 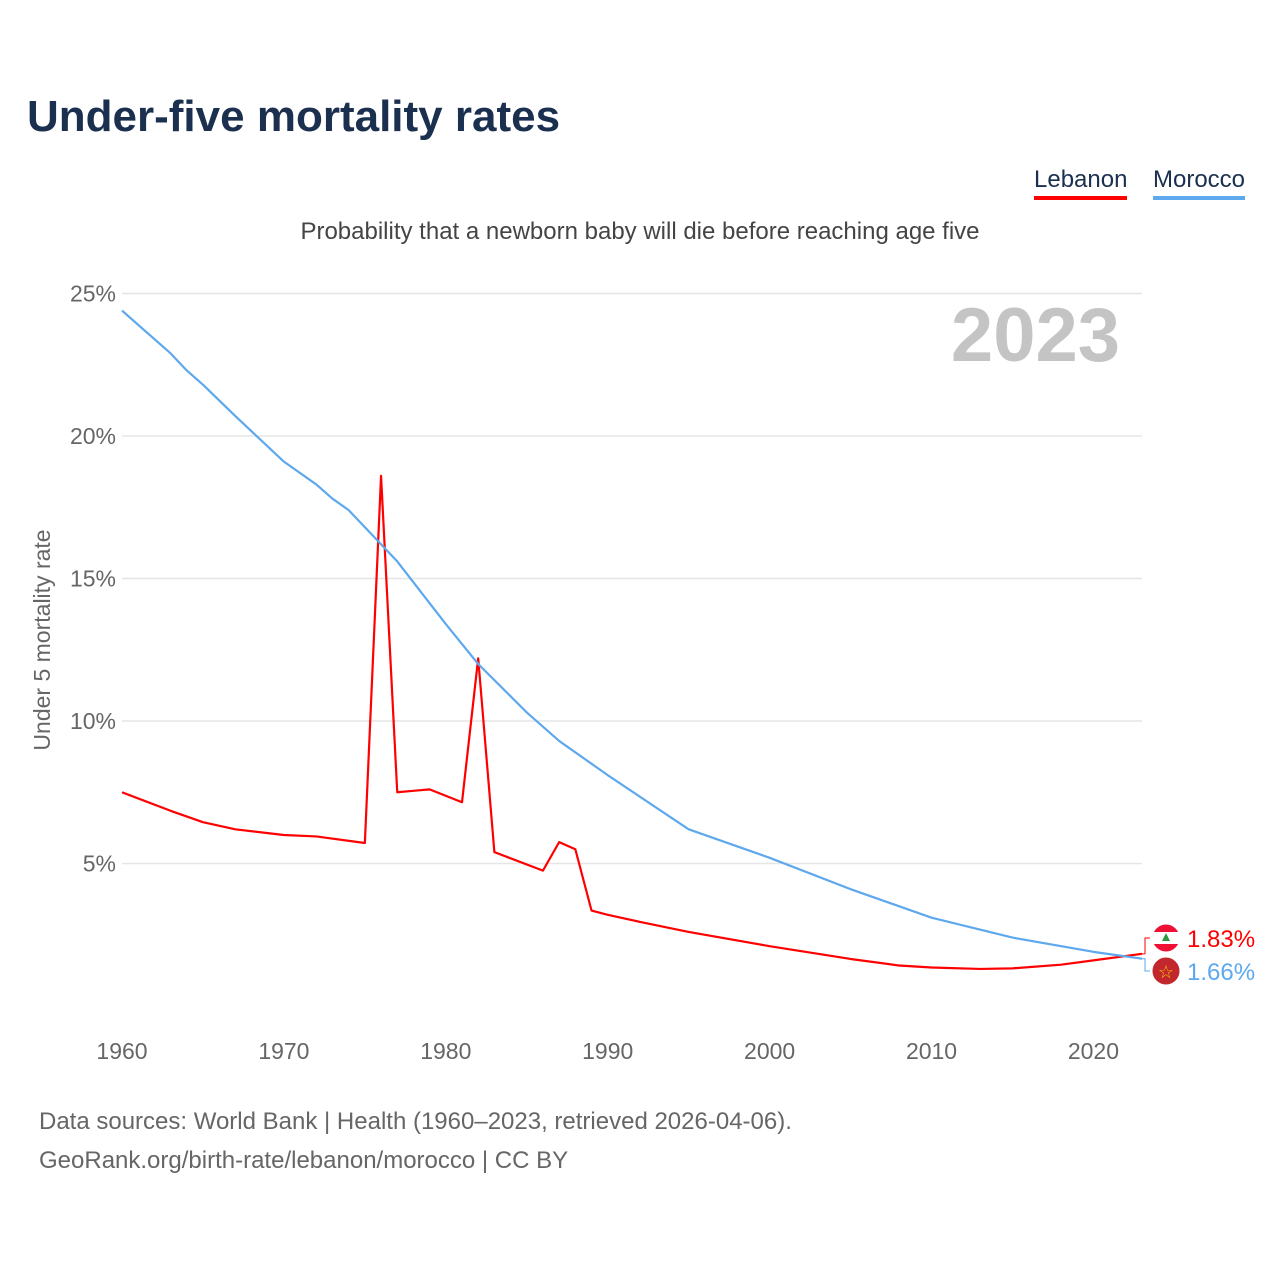 I want to click on cedar-icon, so click(x=1166, y=937).